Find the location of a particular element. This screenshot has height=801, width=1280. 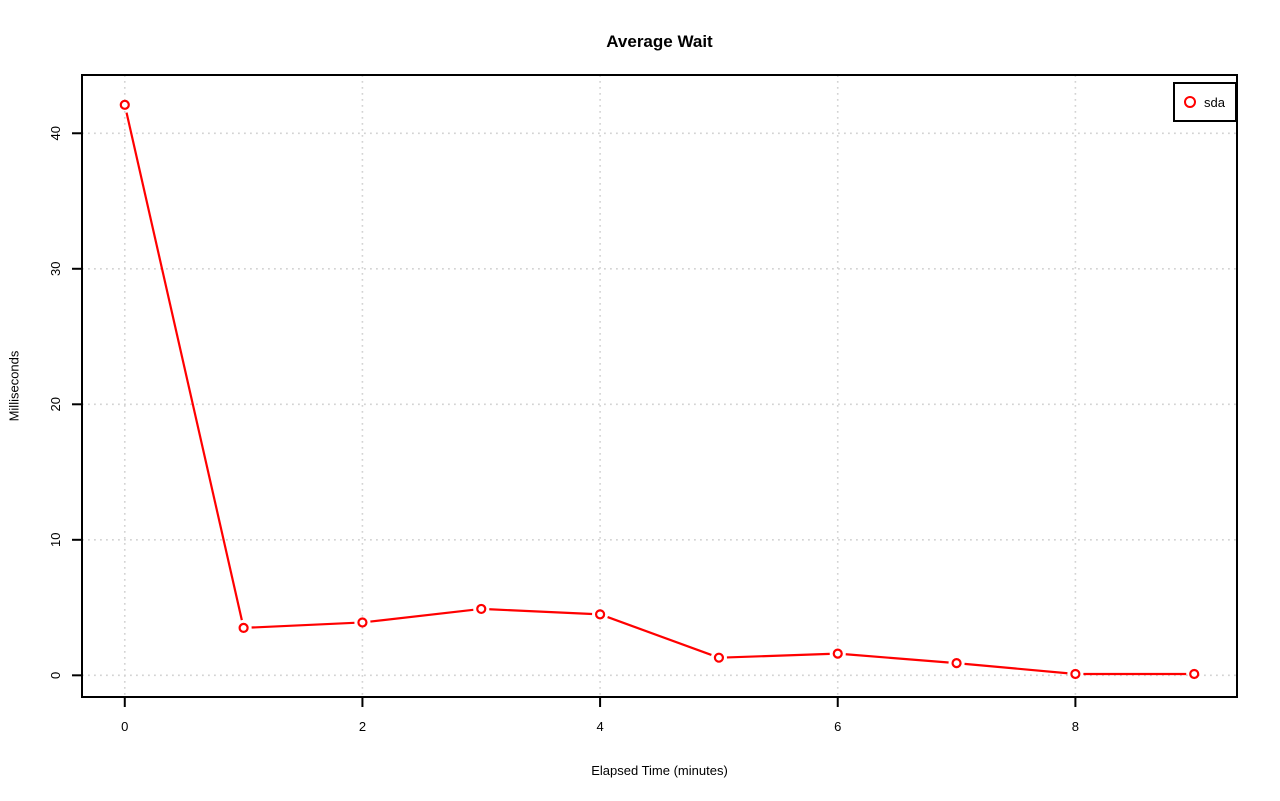

x-tick-label: 6 is located at coordinates (837, 726).